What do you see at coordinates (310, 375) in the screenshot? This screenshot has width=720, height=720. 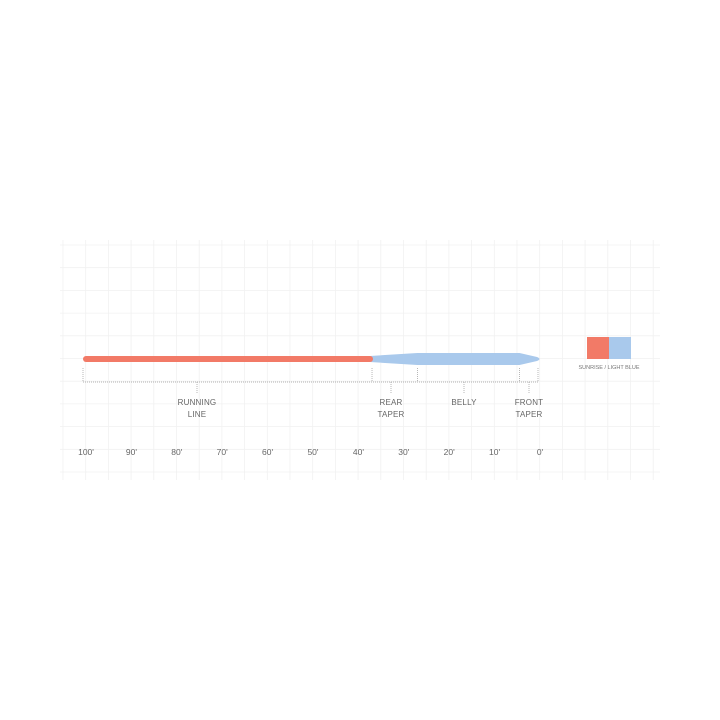 I see `section-brackets` at bounding box center [310, 375].